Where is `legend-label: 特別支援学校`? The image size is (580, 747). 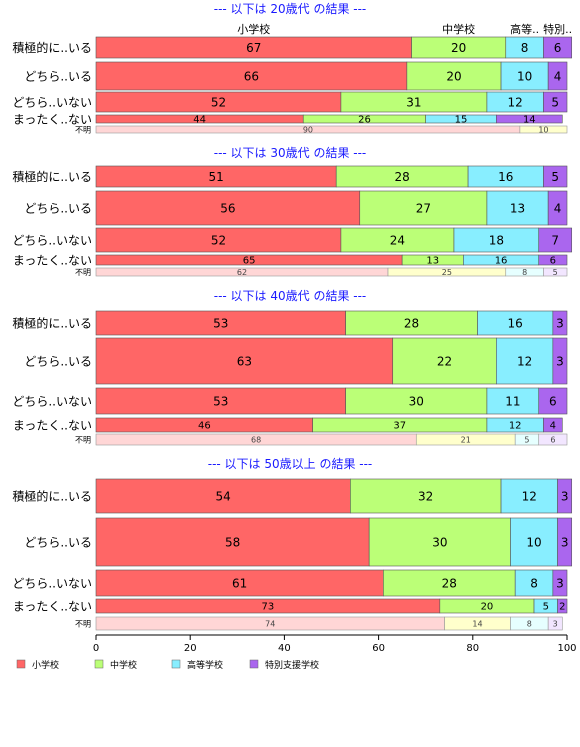 legend-label: 特別支援学校 is located at coordinates (292, 665).